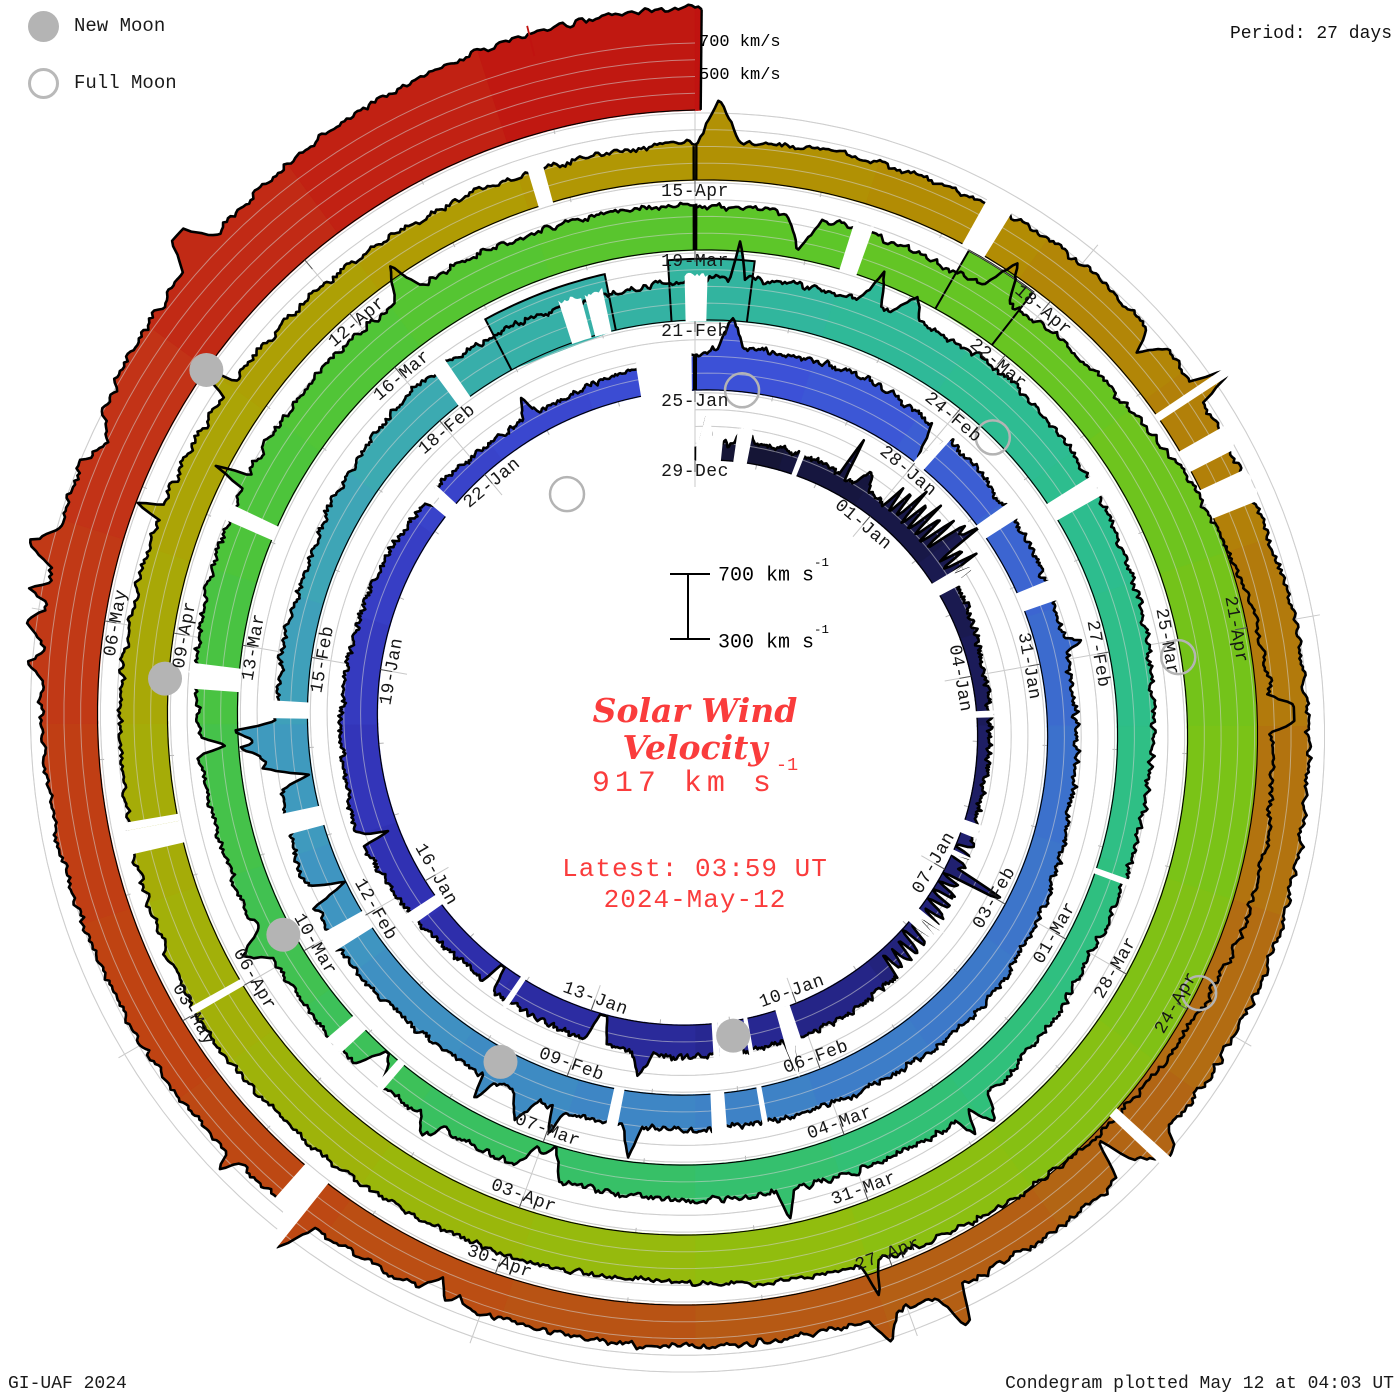 The image size is (1400, 1400). What do you see at coordinates (67, 1384) in the screenshot?
I see `credit-label: GI-UAF 2024` at bounding box center [67, 1384].